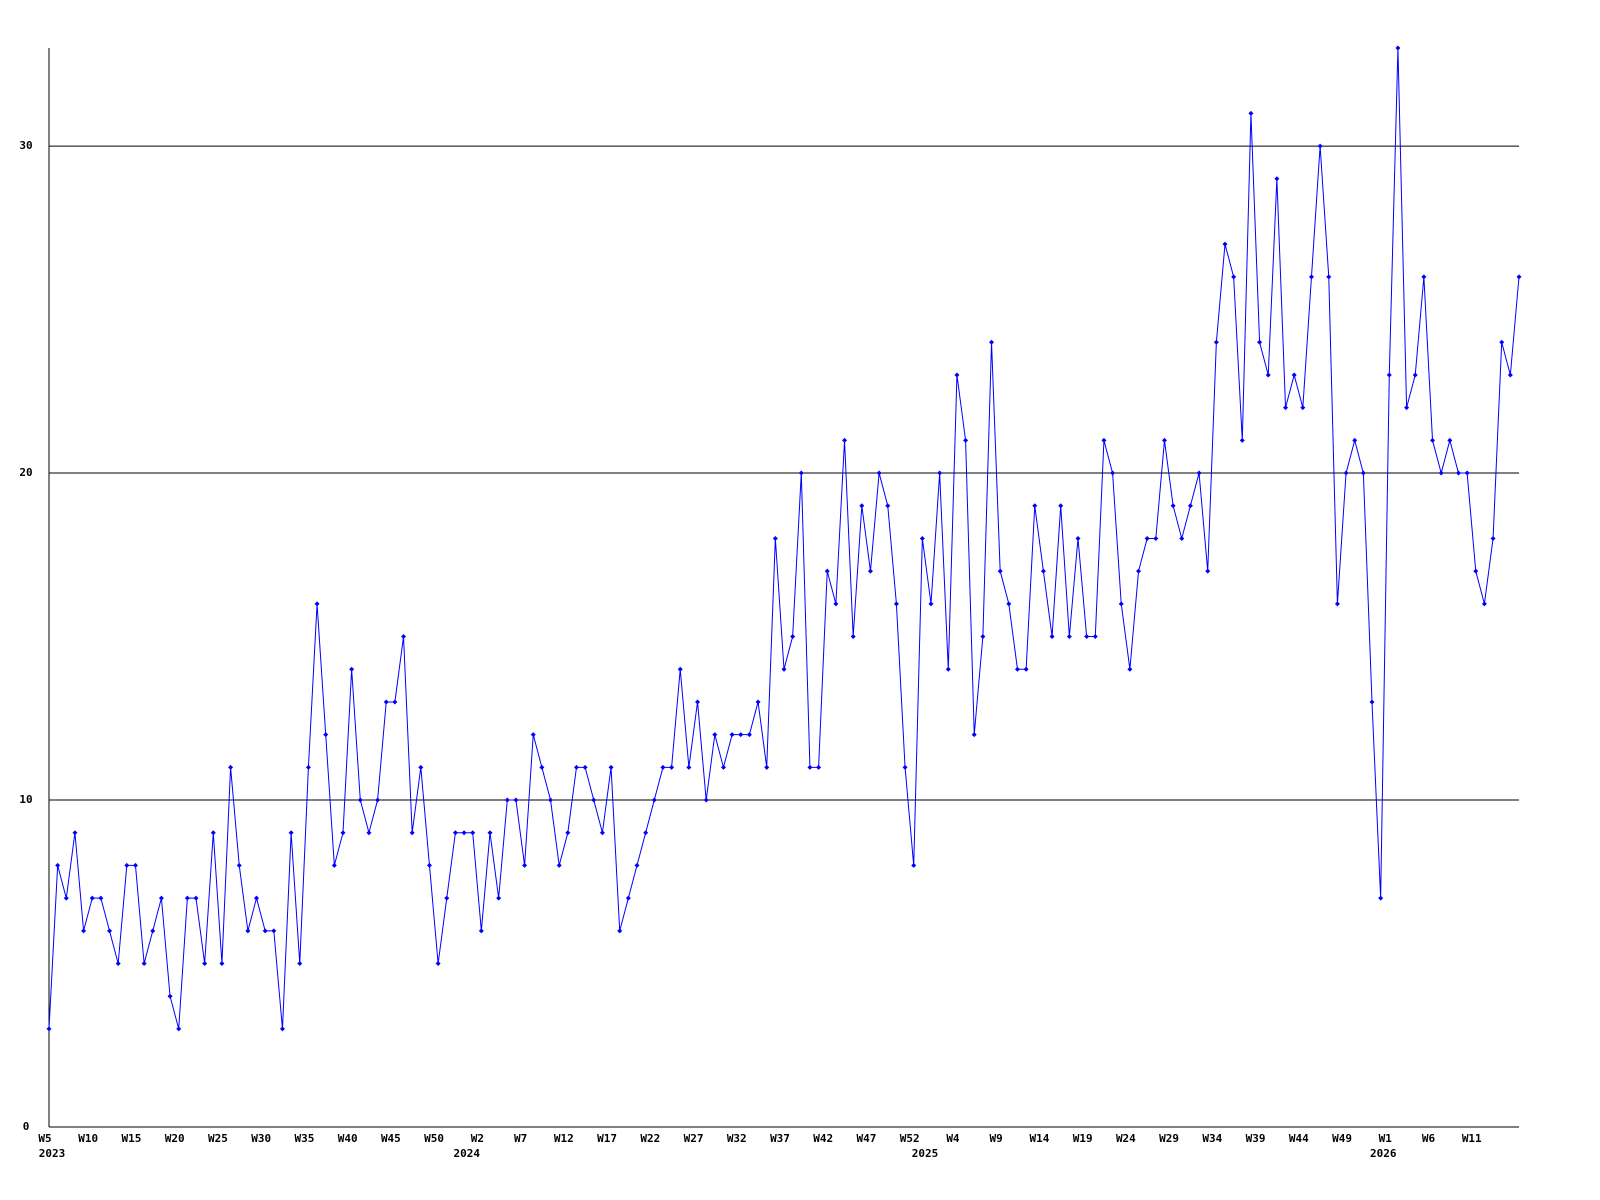  What do you see at coordinates (564, 1138) in the screenshot?
I see `x-tick-label: W12` at bounding box center [564, 1138].